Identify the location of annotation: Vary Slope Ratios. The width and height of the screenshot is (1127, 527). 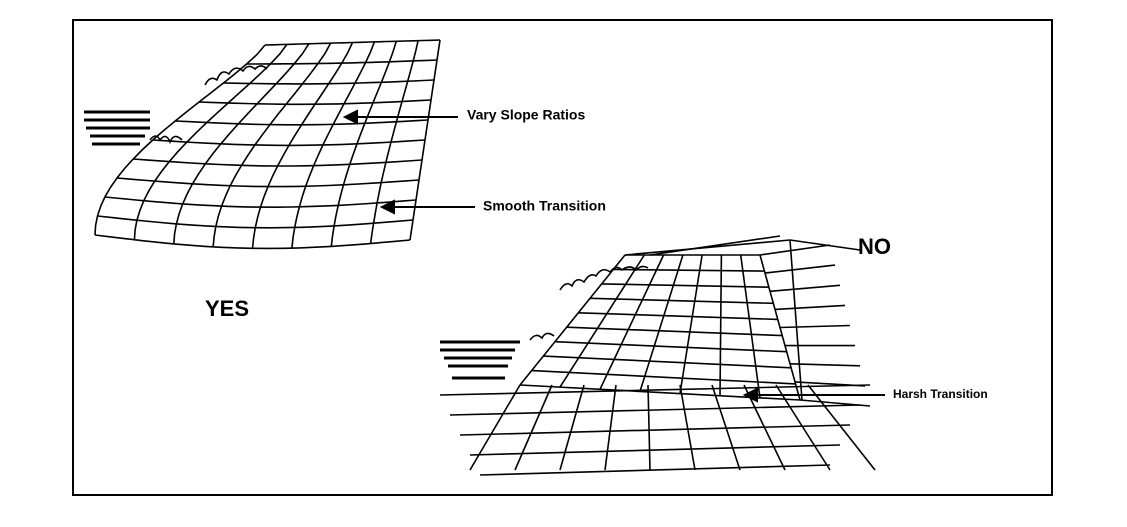
(526, 115).